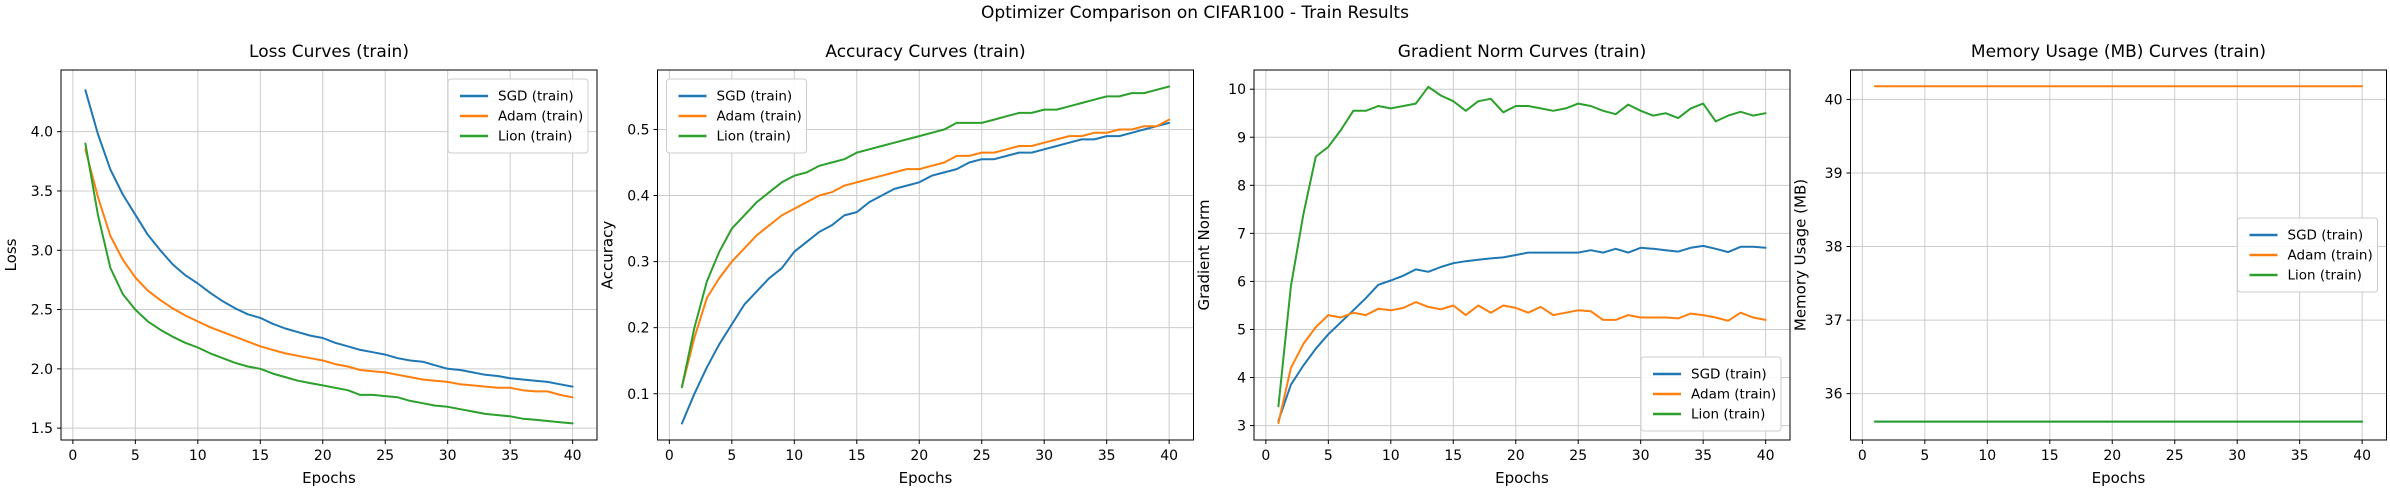 Image resolution: width=2390 pixels, height=495 pixels. What do you see at coordinates (1241, 186) in the screenshot?
I see `y-tick-label: 8` at bounding box center [1241, 186].